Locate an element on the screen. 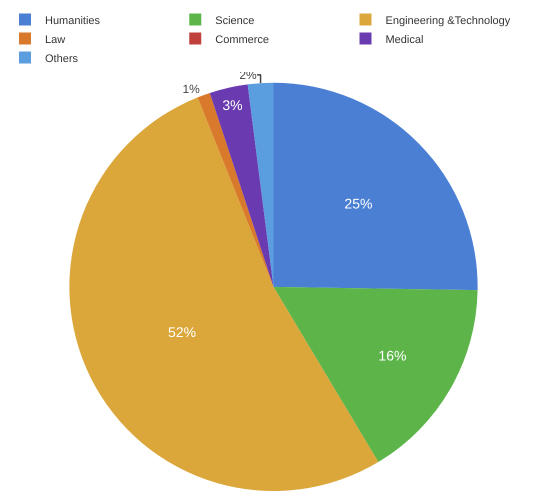  data-label: 1% is located at coordinates (191, 89).